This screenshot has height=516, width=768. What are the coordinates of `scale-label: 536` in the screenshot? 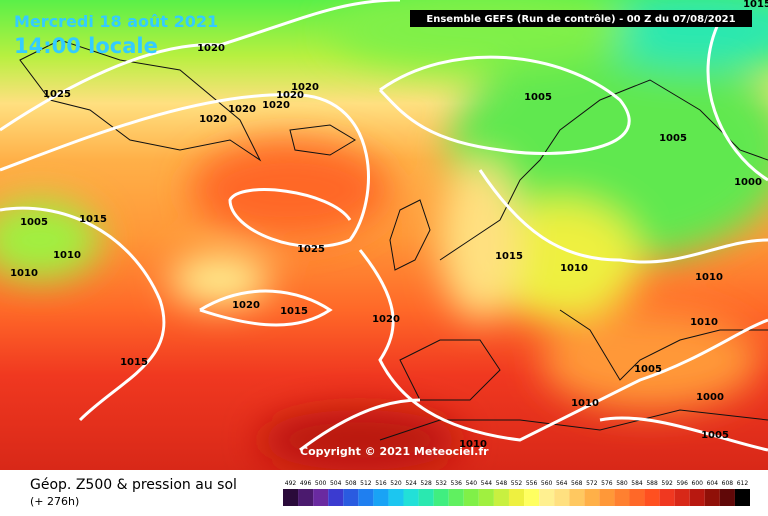 It's located at (457, 483).